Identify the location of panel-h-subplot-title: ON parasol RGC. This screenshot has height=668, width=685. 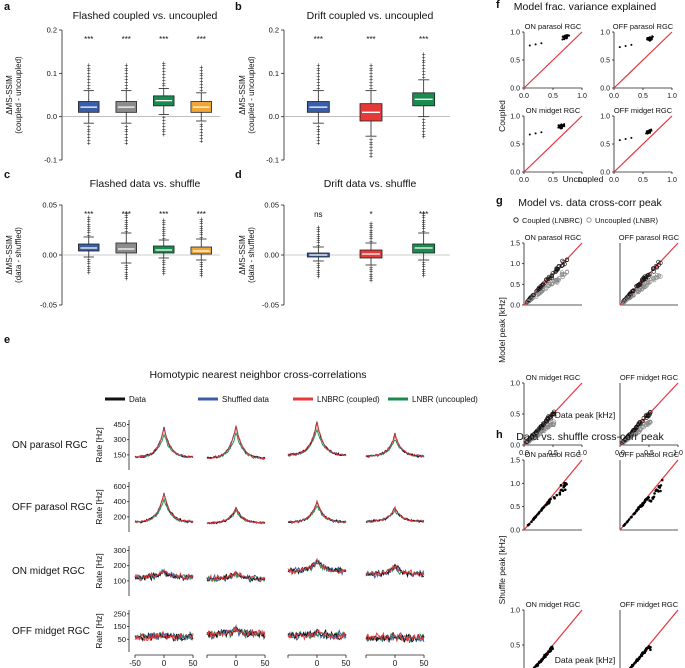
(553, 454).